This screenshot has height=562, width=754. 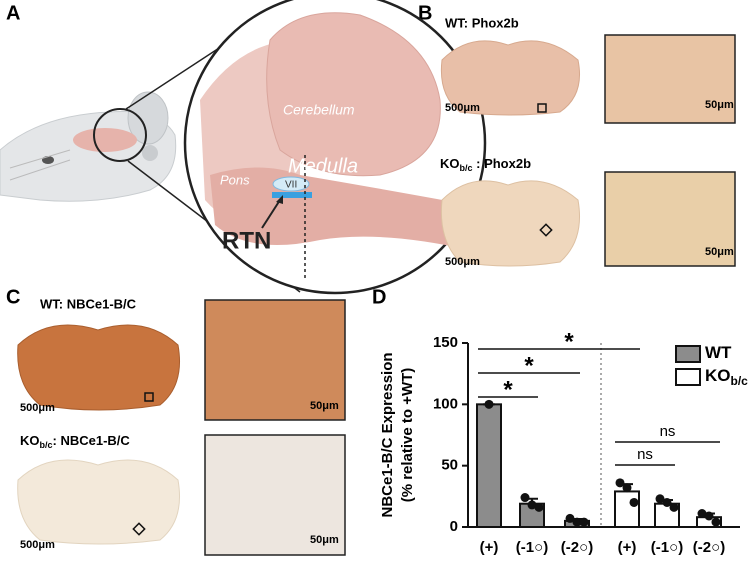 What do you see at coordinates (449, 465) in the screenshot?
I see `y-tick-label: 50` at bounding box center [449, 465].